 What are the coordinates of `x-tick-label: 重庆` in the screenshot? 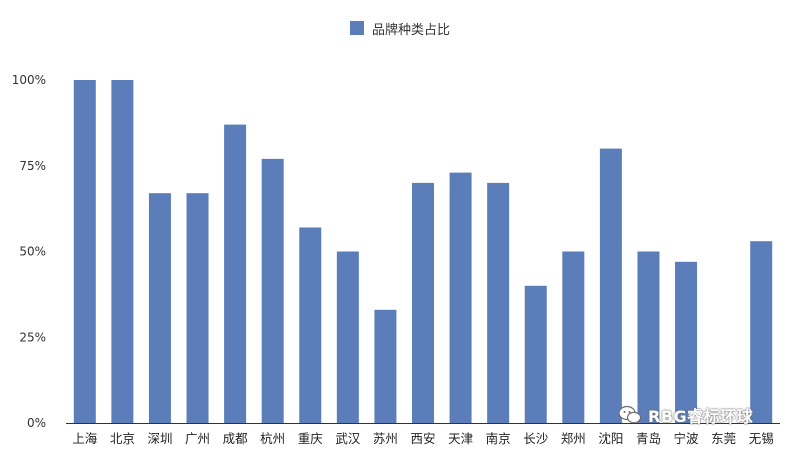 It's located at (311, 438).